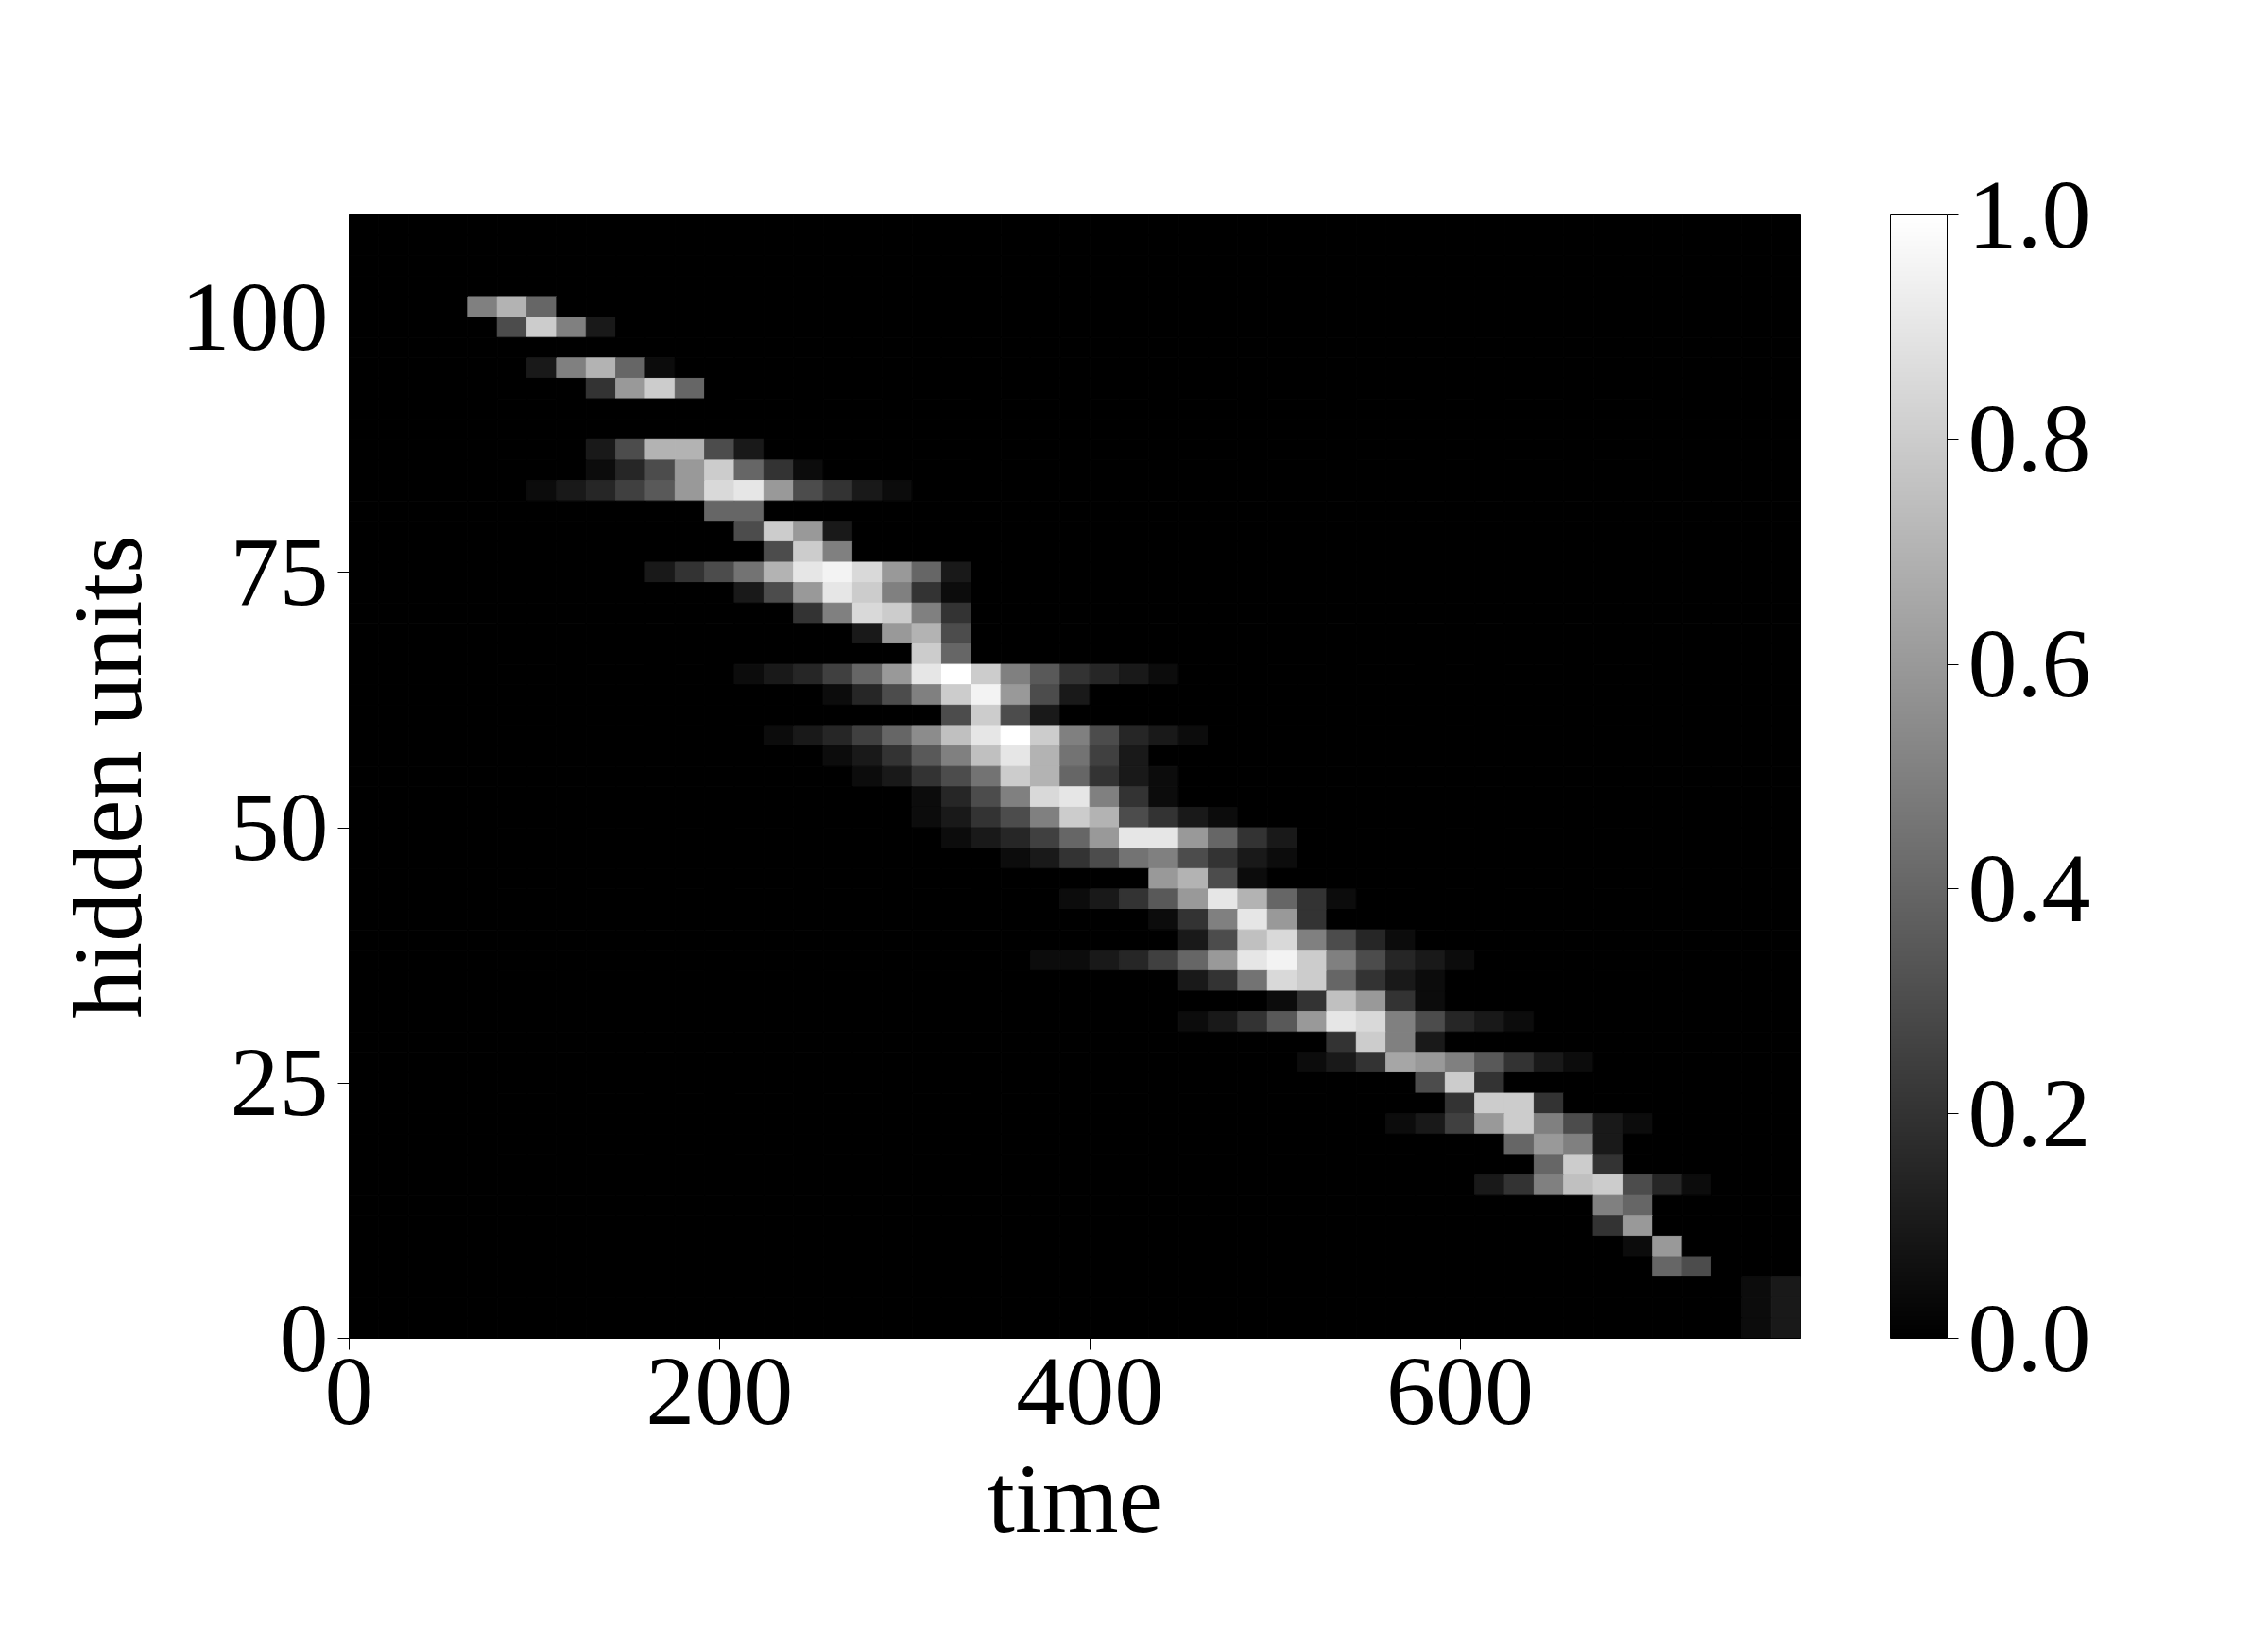 Image resolution: width=2268 pixels, height=1627 pixels. Describe the element at coordinates (2029, 663) in the screenshot. I see `color-bar-label: 0.6` at that location.